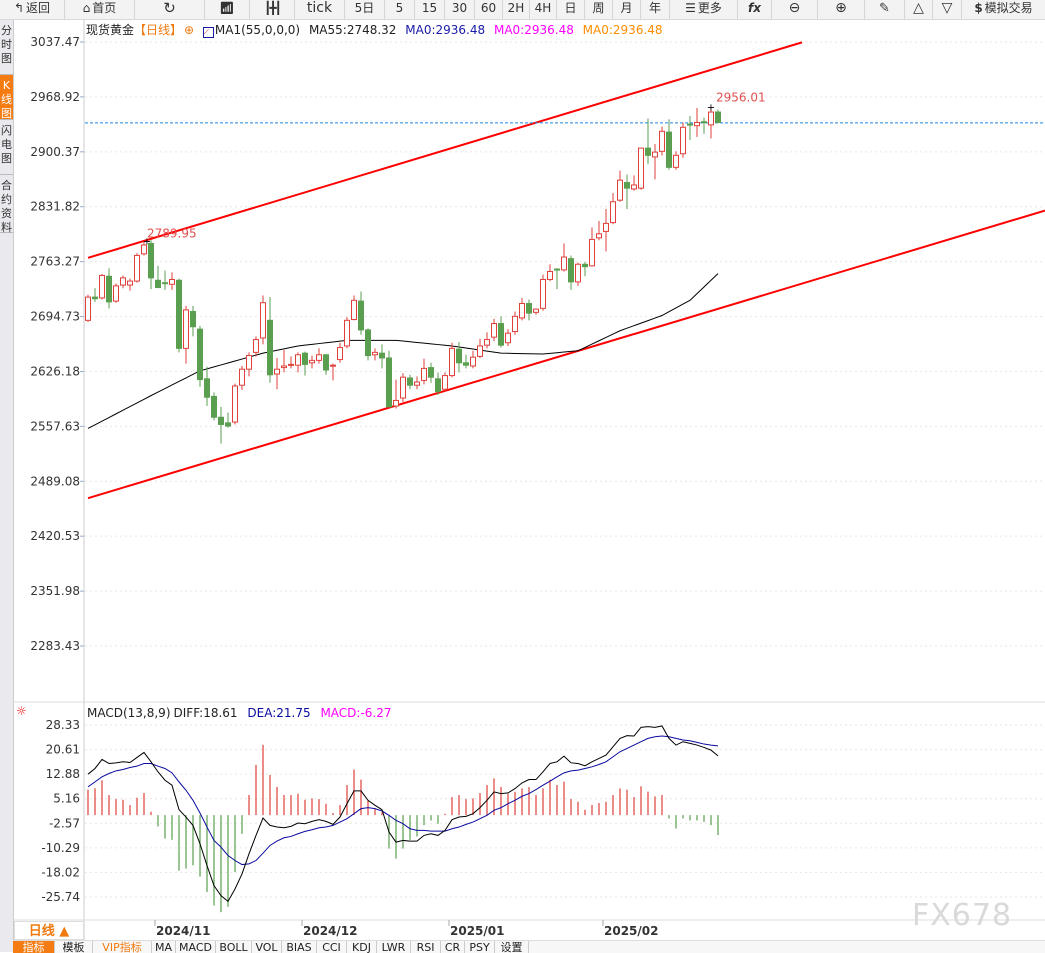  What do you see at coordinates (272, 9) in the screenshot?
I see `candlestick-button: ┃╋┃` at bounding box center [272, 9].